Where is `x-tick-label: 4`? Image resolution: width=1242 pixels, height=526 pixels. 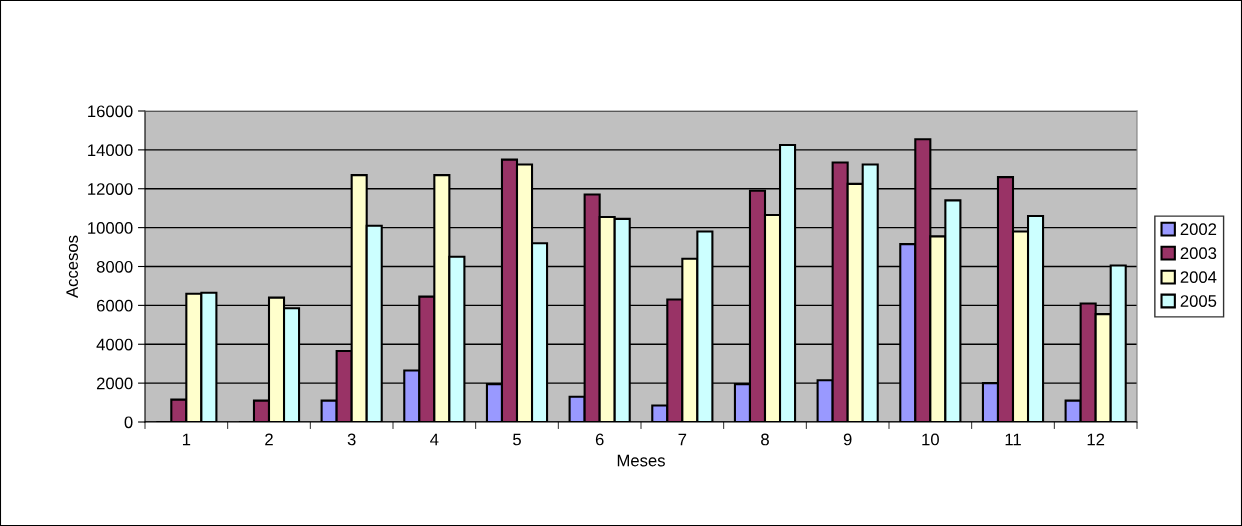 x-tick-label: 4 is located at coordinates (434, 439).